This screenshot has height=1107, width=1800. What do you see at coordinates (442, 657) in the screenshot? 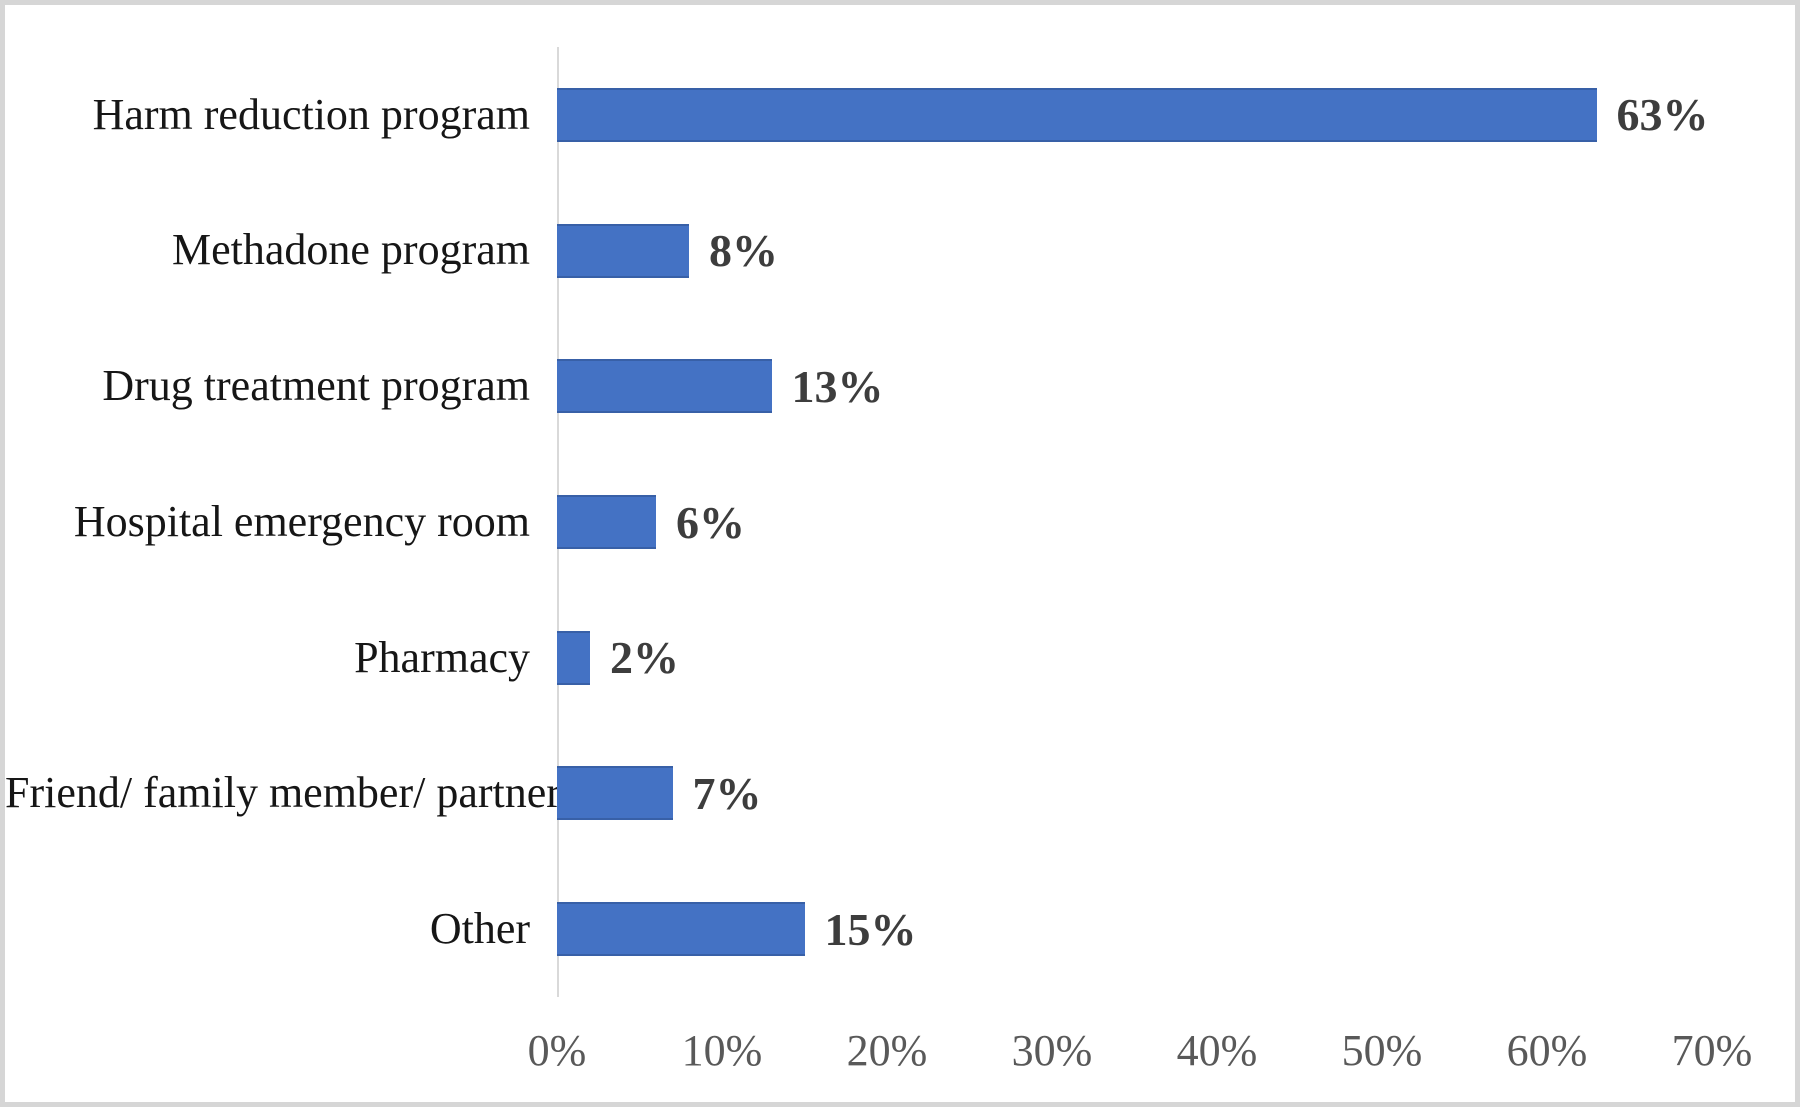
I see `category-label: Pharmacy` at bounding box center [442, 657].